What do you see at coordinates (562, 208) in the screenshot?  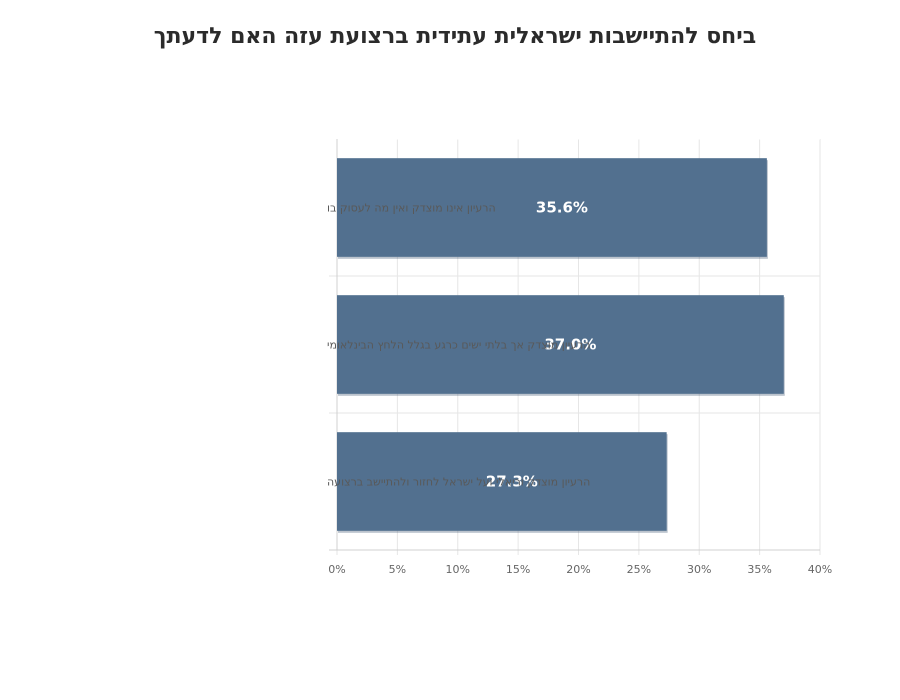 I see `bar-data-label: 35.6%` at bounding box center [562, 208].